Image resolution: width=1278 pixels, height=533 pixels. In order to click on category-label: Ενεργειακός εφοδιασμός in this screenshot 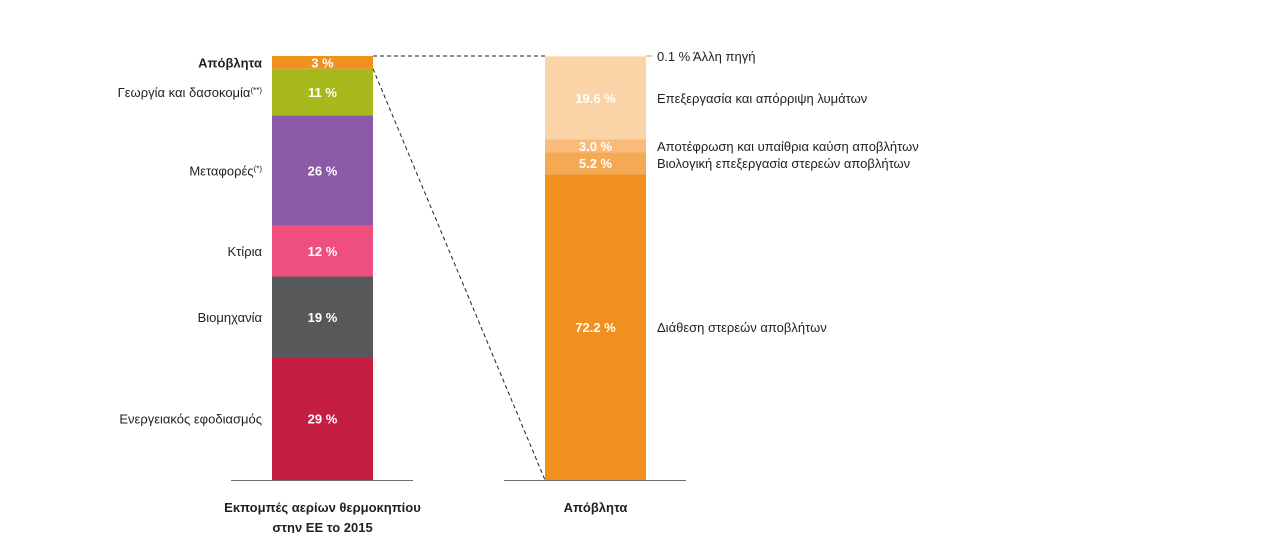, I will do `click(190, 419)`.